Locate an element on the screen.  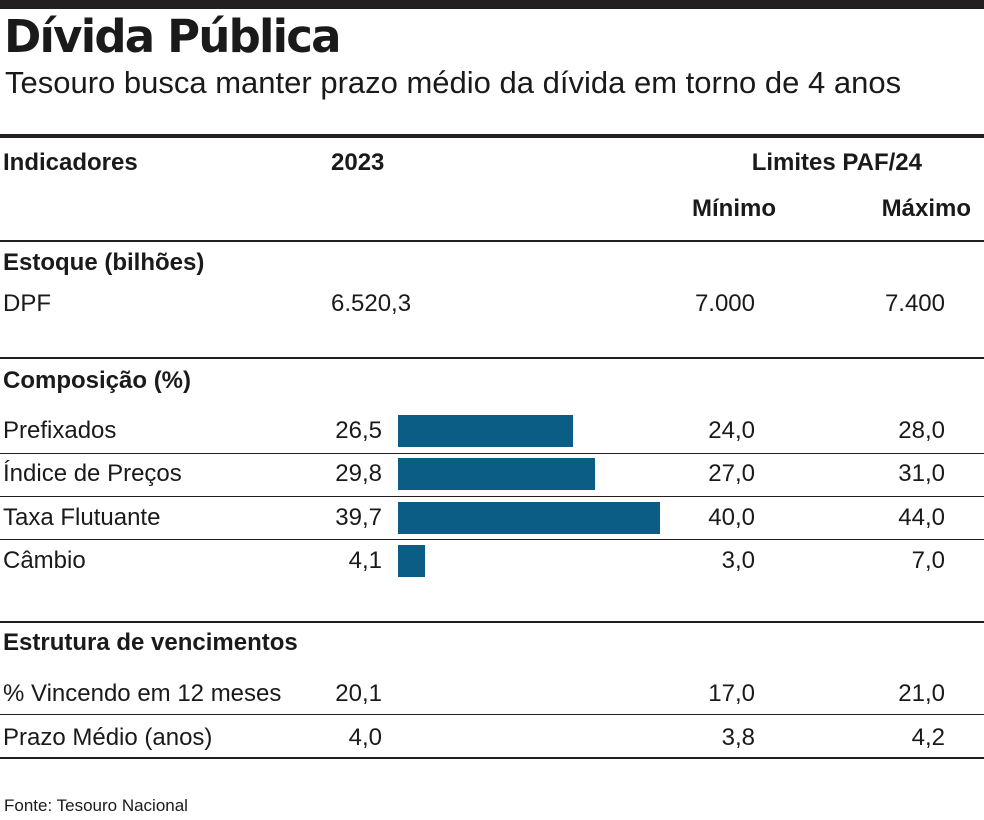
row-dpf-max: 7.400 is located at coordinates (914, 303).